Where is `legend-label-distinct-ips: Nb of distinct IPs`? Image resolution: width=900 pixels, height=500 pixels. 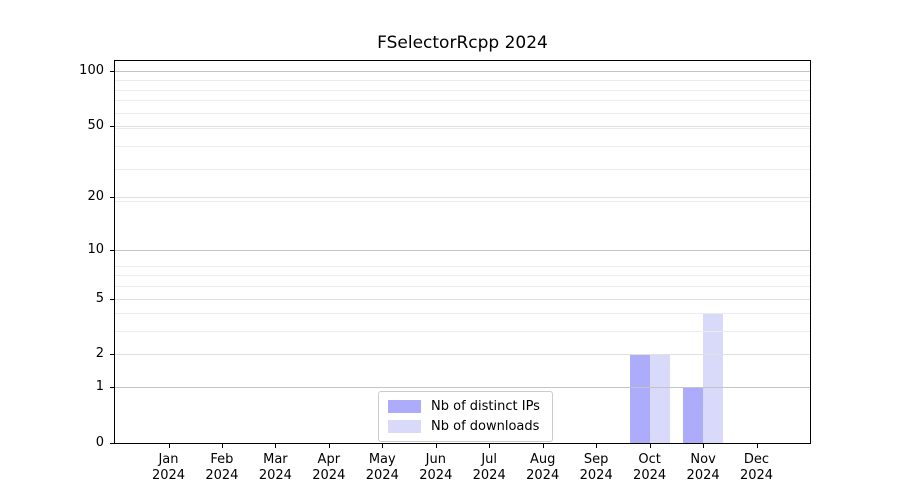
legend-label-distinct-ips: Nb of distinct IPs is located at coordinates (485, 406).